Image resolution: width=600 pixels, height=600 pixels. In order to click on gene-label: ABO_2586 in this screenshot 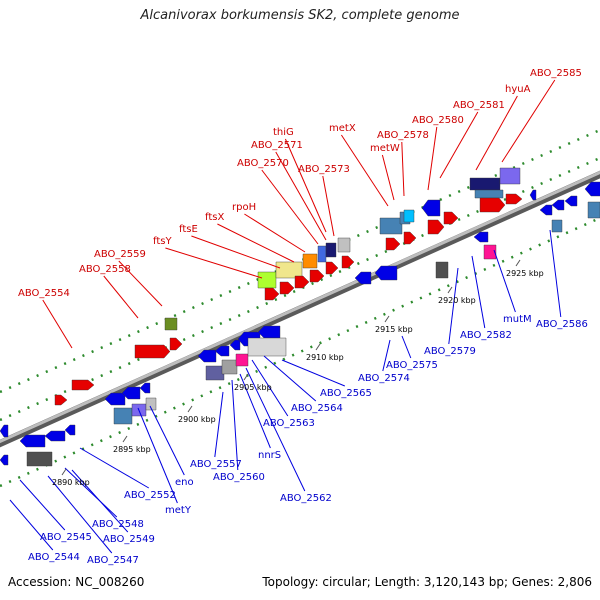, I will do `click(562, 324)`.